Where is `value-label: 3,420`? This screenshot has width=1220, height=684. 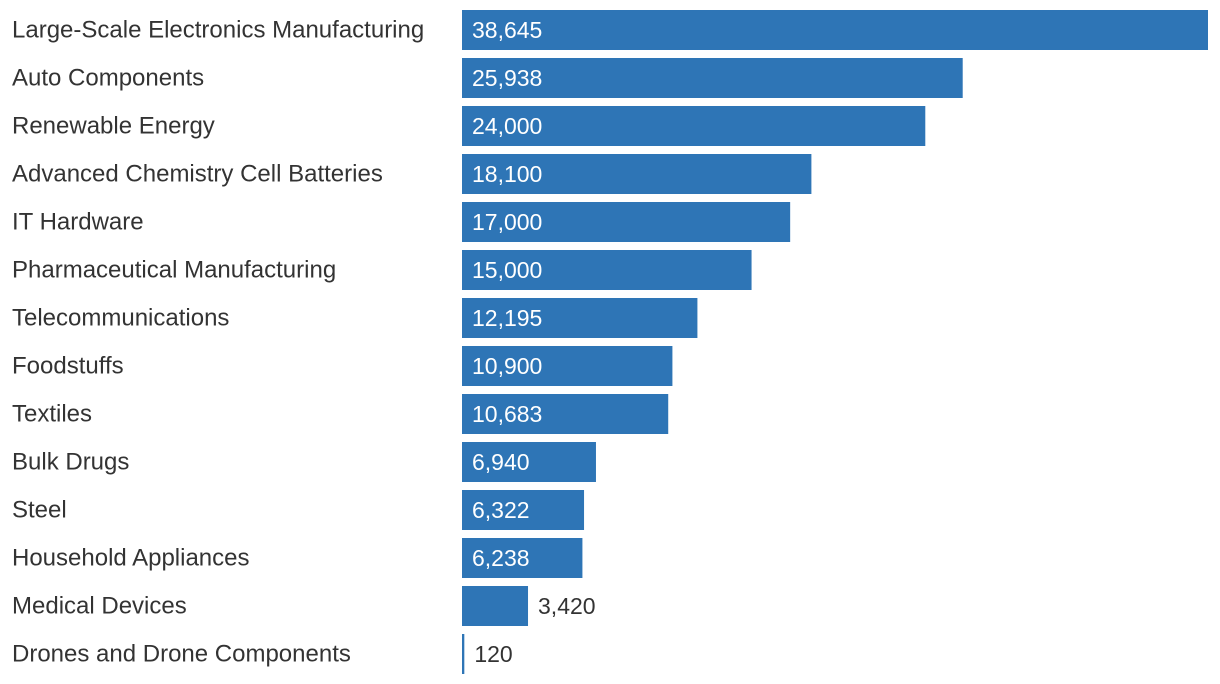
value-label: 3,420 is located at coordinates (567, 606).